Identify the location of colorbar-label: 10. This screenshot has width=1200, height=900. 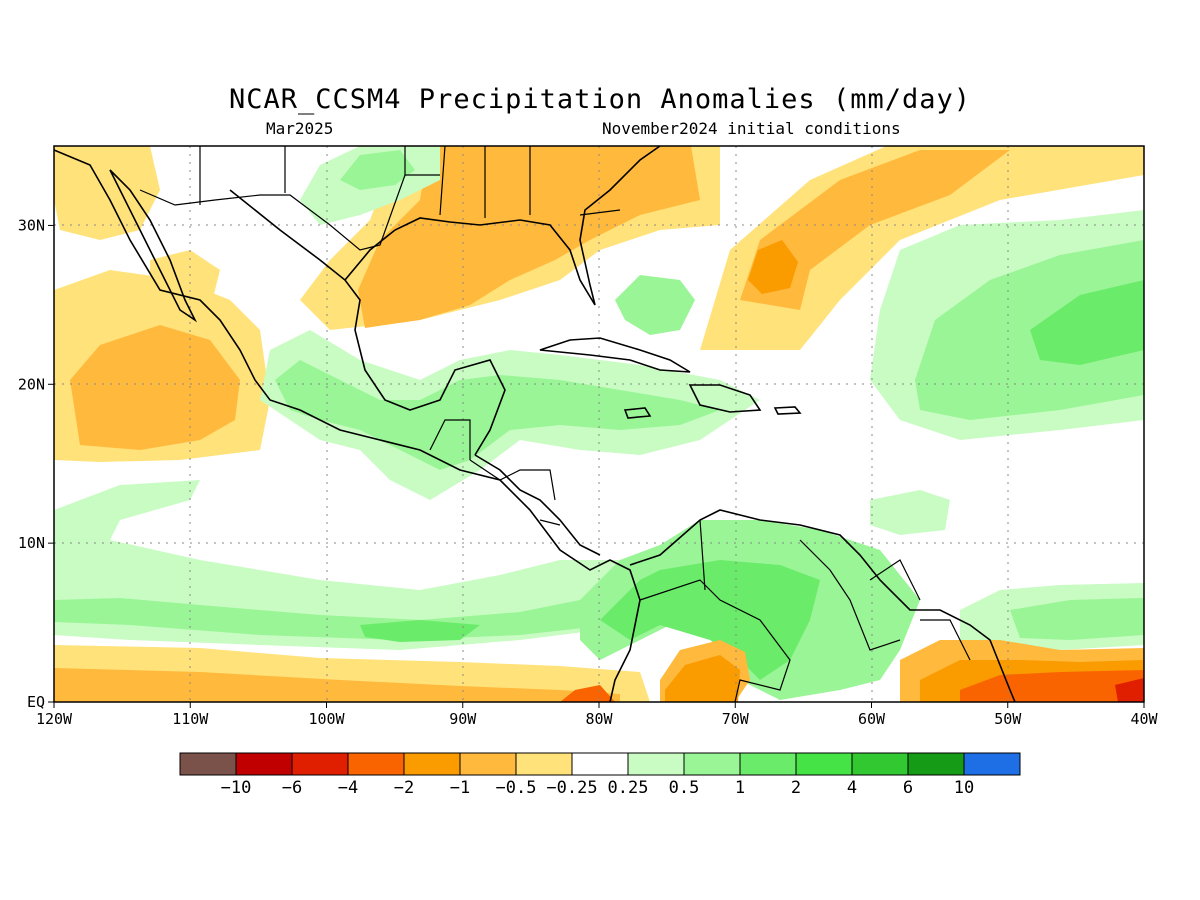
(964, 788).